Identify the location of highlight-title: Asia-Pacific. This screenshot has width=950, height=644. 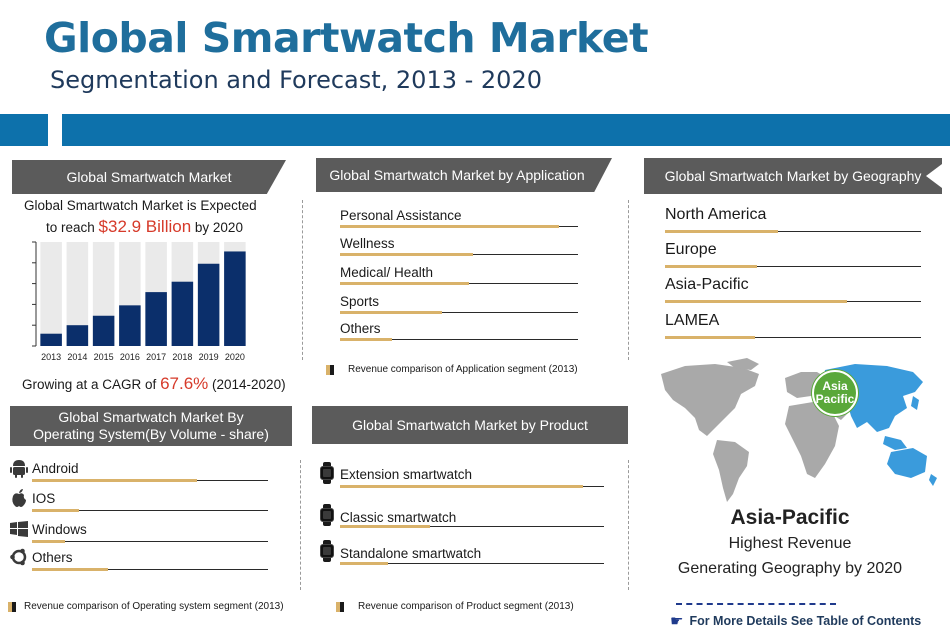
(790, 517).